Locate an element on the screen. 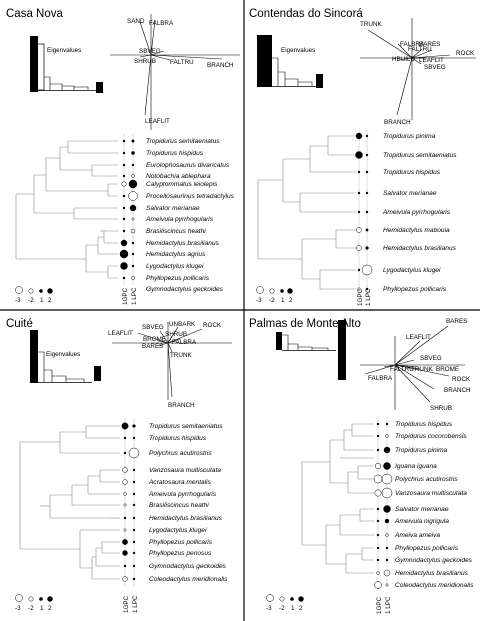  species-label: Phyllopezus periosus is located at coordinates (180, 553).